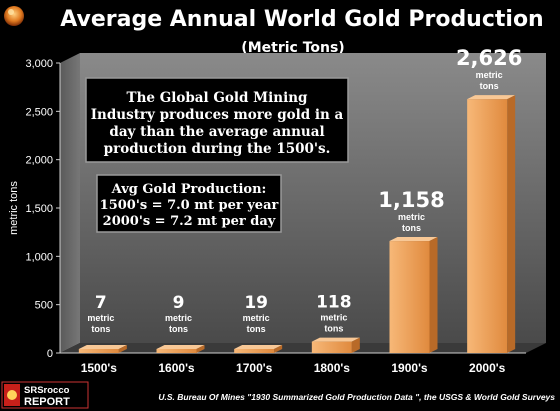 This screenshot has height=411, width=560. Describe the element at coordinates (14, 208) in the screenshot. I see `y-axis-label: metric tons` at that location.